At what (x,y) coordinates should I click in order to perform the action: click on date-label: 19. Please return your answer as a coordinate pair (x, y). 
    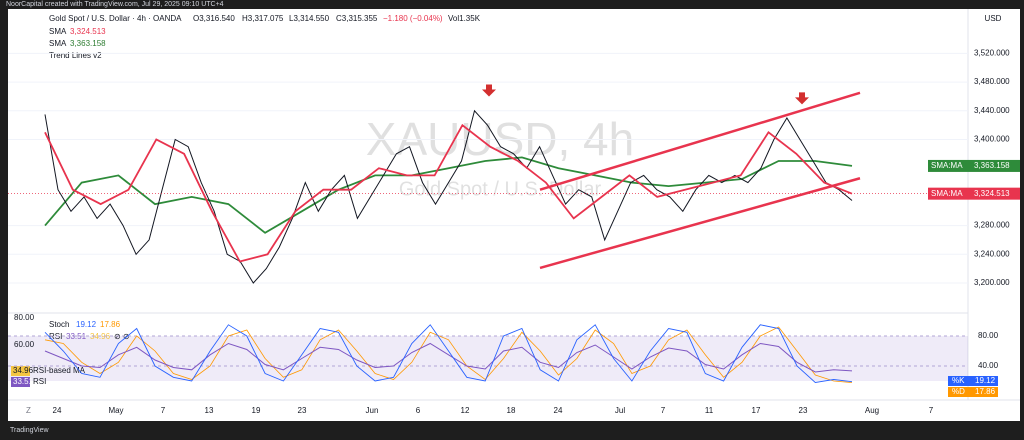
    Looking at the image, I should click on (256, 410).